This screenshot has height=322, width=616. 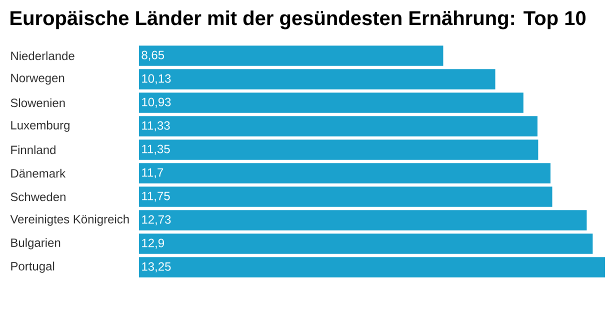 I want to click on data-label: 12,9, so click(x=153, y=243).